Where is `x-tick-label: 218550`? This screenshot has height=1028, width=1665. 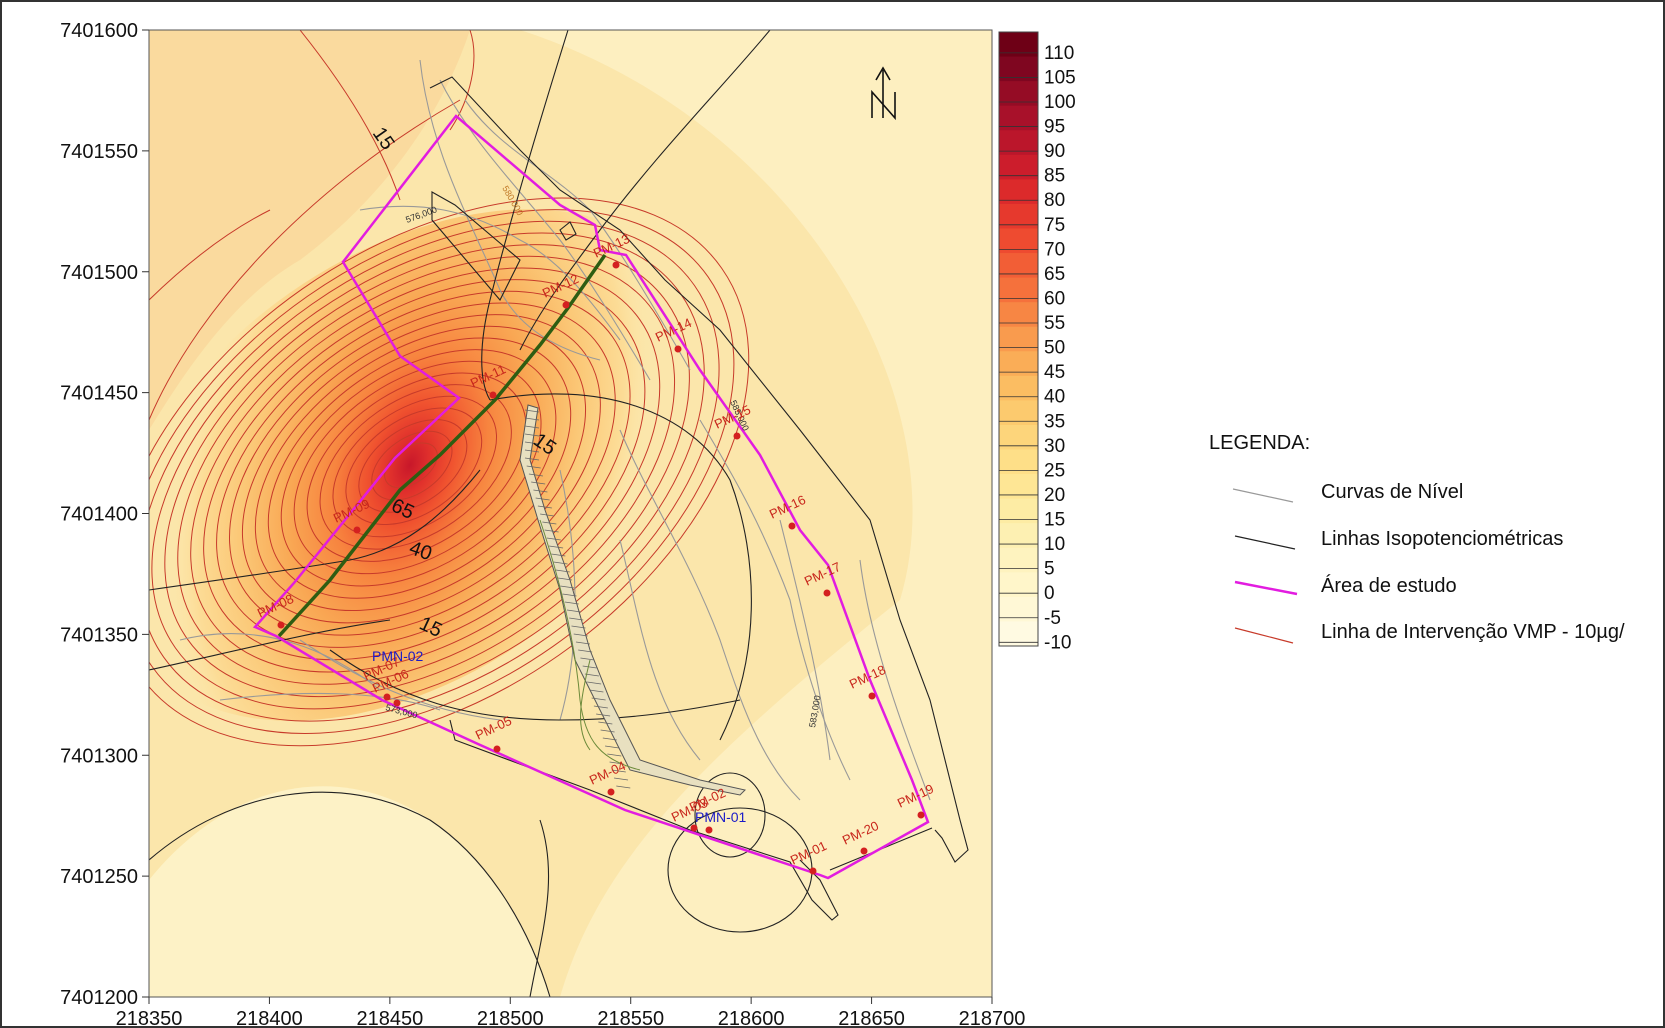 x-tick-label: 218550 is located at coordinates (630, 1018).